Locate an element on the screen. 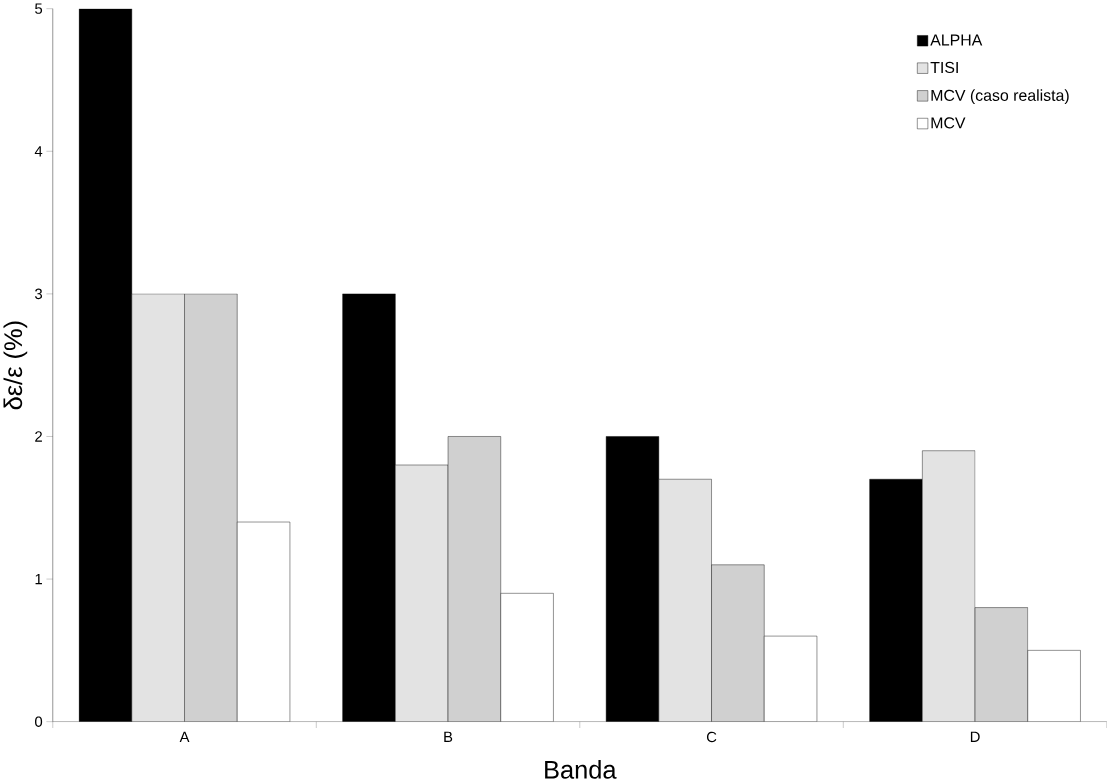 The width and height of the screenshot is (1107, 782). x-tick-label: B is located at coordinates (448, 736).